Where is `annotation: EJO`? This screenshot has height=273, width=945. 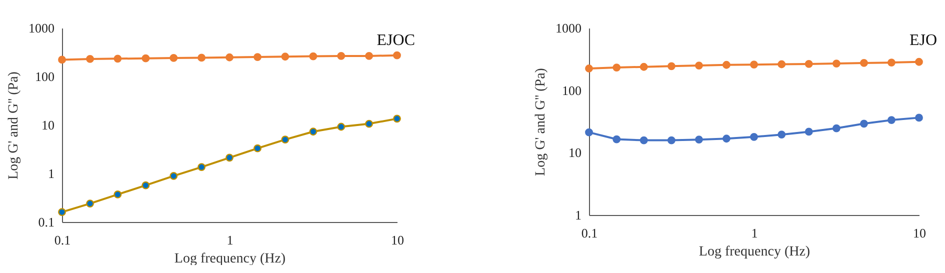
annotation: EJO is located at coordinates (923, 40).